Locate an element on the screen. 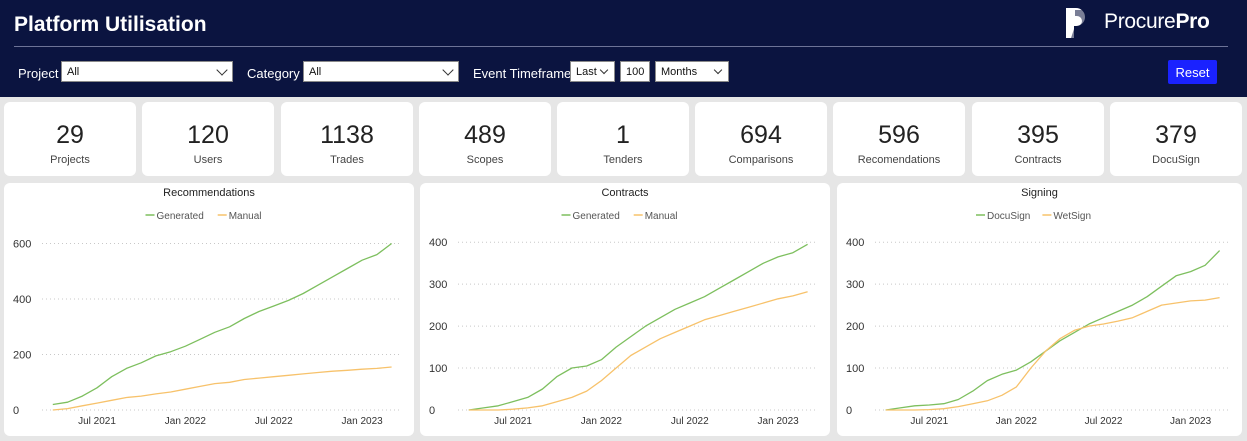 The height and width of the screenshot is (441, 1247). brand-logo: ProcurePro is located at coordinates (1149, 23).